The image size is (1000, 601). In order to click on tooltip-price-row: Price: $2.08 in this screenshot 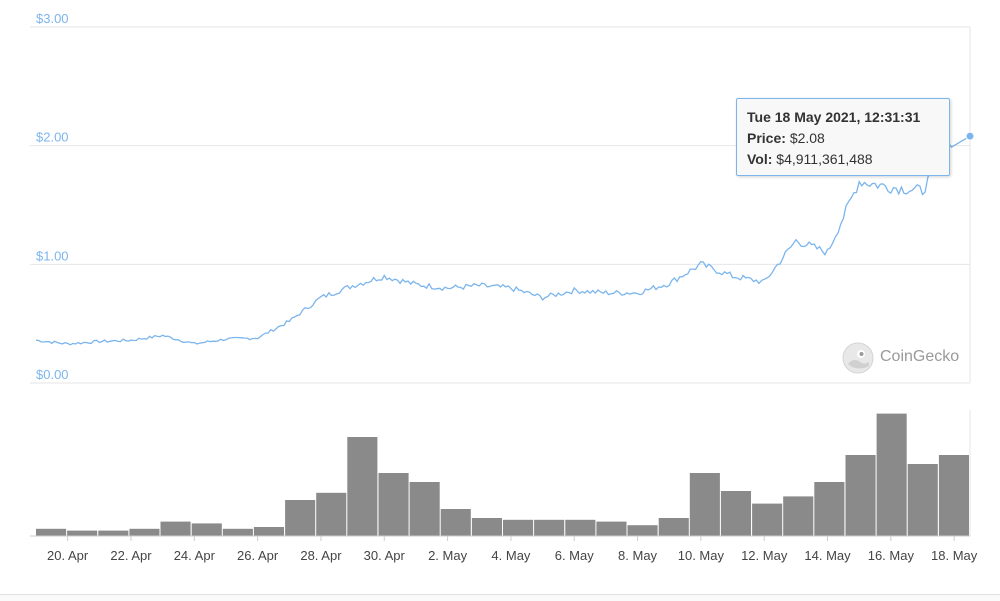, I will do `click(843, 138)`.